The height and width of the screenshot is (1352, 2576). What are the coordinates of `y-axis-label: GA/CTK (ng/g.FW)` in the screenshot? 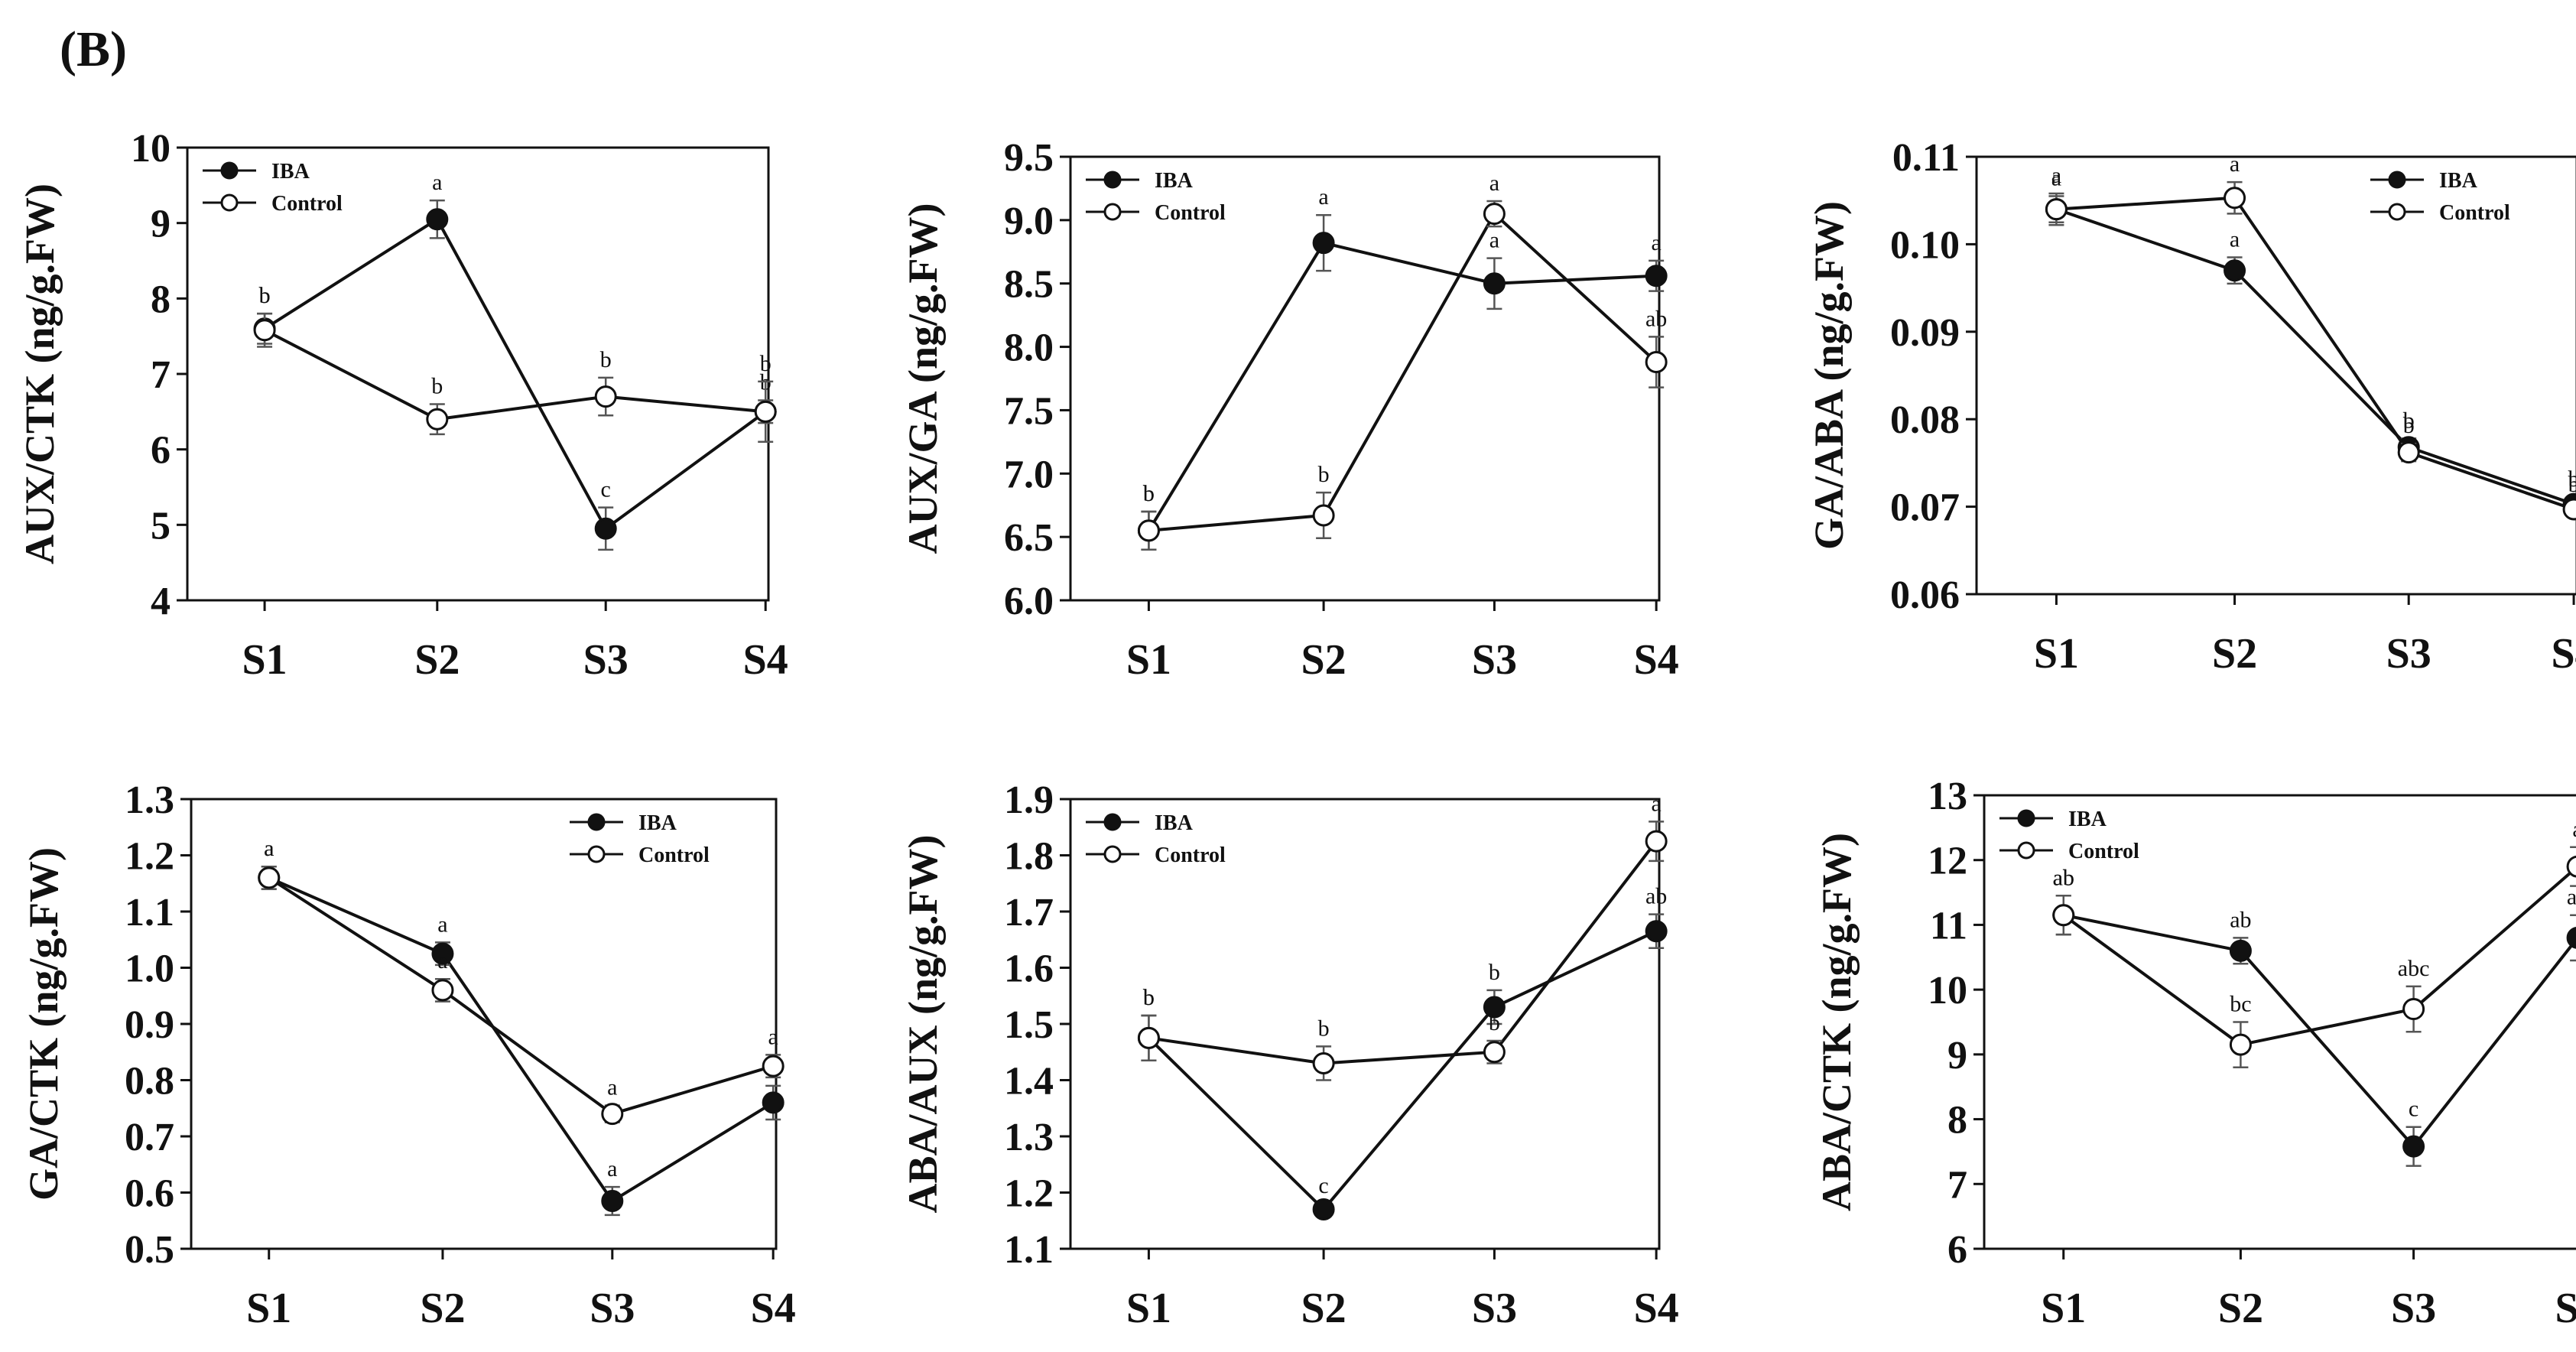 It's located at (44, 1024).